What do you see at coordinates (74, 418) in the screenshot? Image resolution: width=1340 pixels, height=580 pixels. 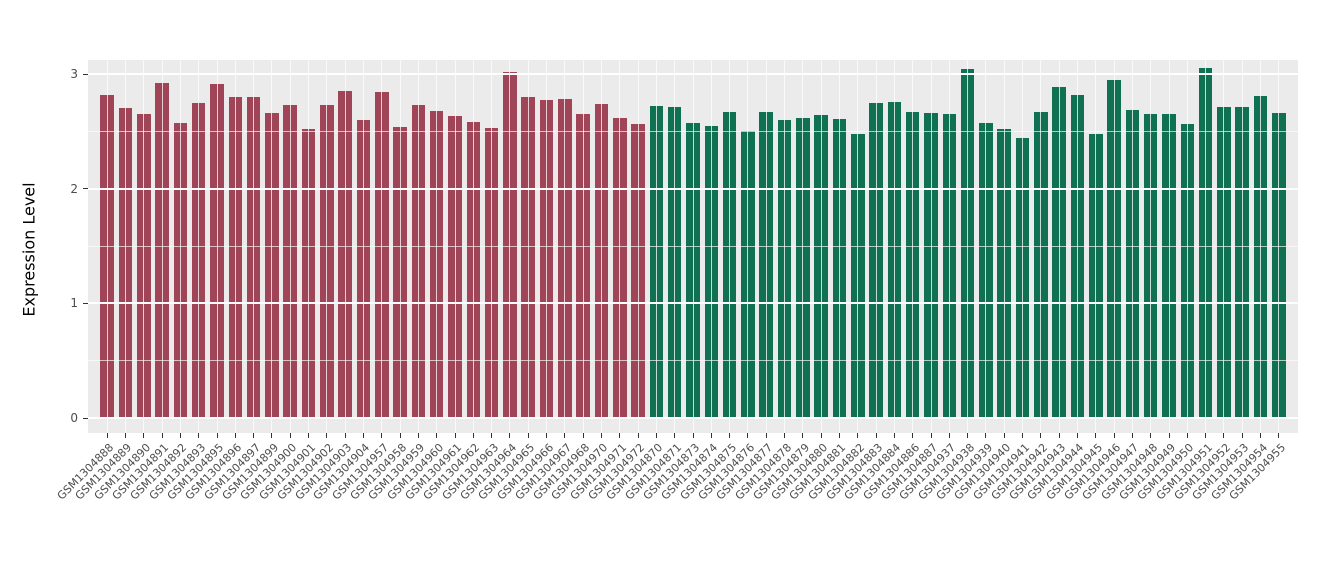 I see `y-axis-tick-label: 0` at bounding box center [74, 418].